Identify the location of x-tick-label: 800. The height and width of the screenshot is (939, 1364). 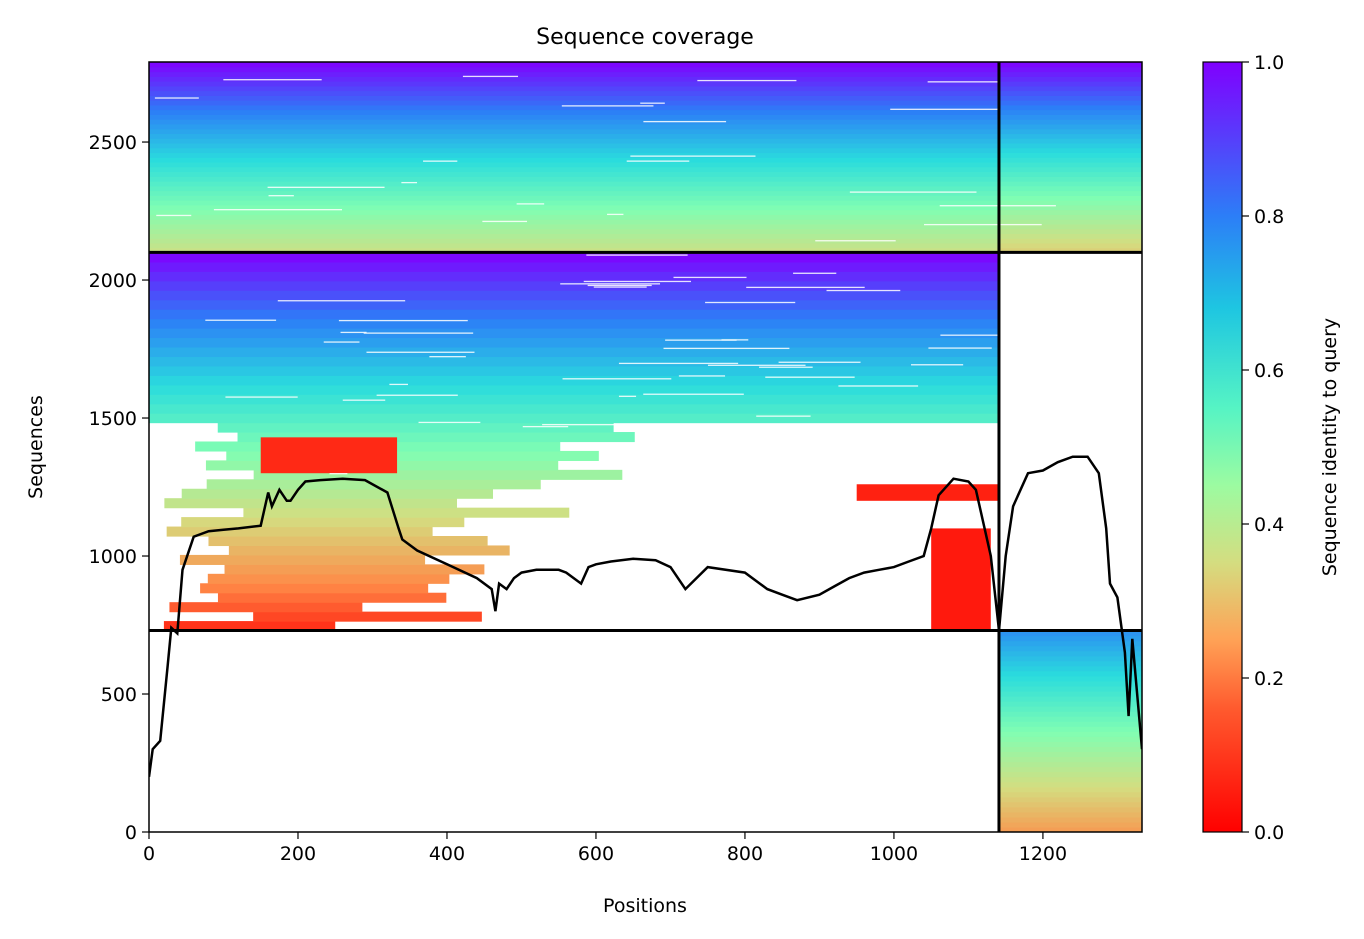
(745, 854).